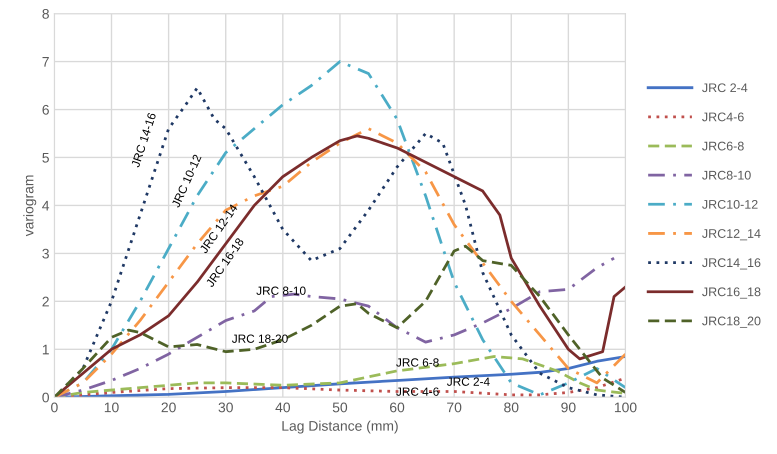 This screenshot has height=454, width=777. Describe the element at coordinates (625, 407) in the screenshot. I see `x-tick-label: 100` at that location.